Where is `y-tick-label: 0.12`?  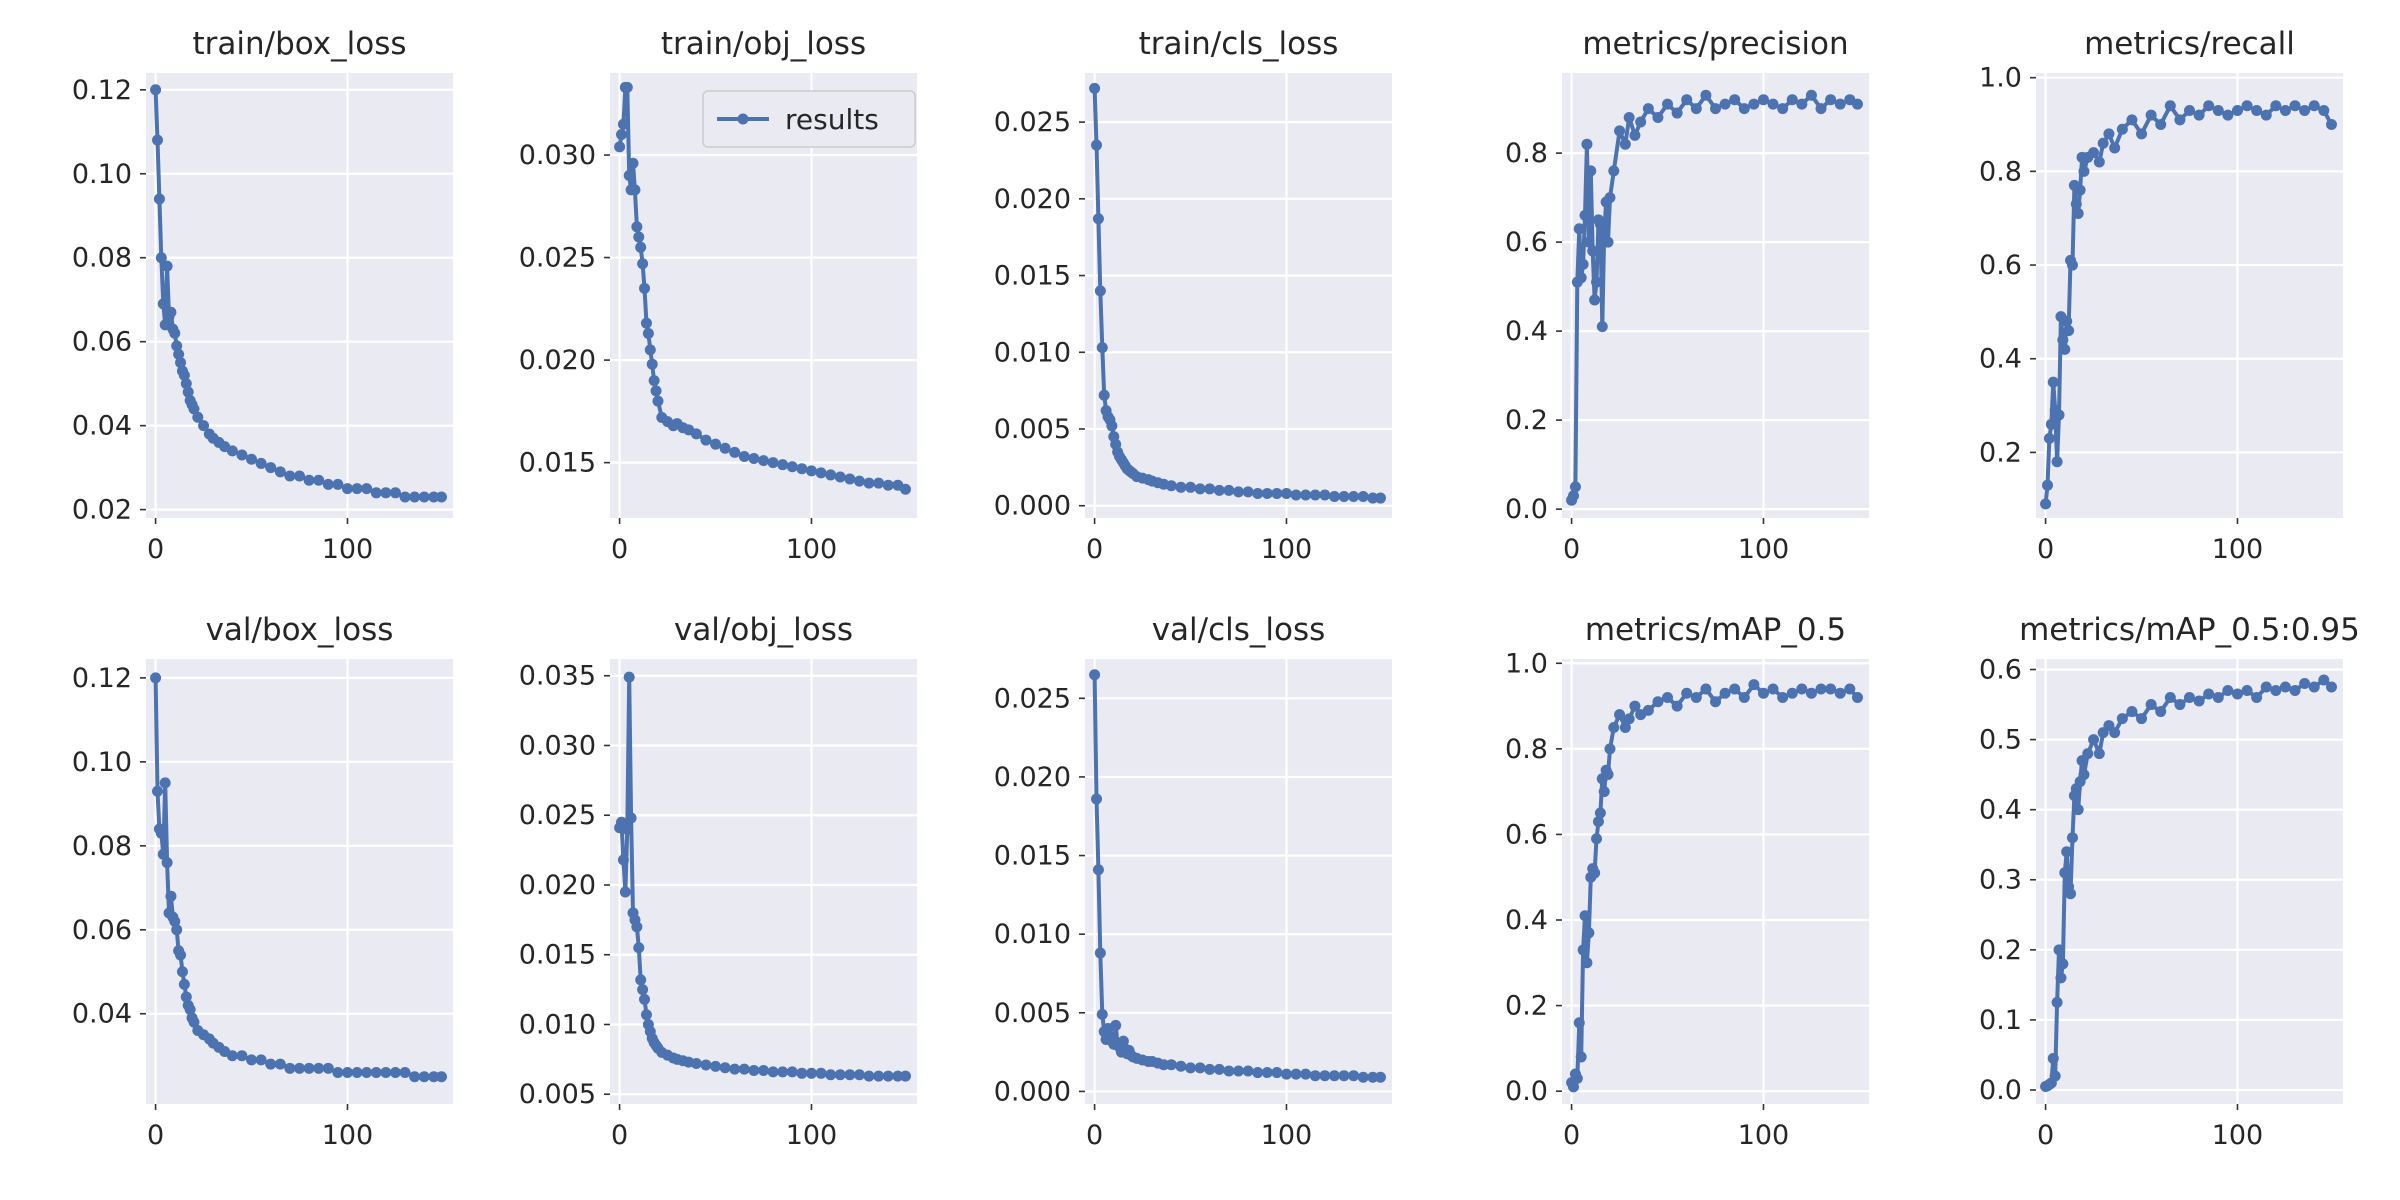 y-tick-label: 0.12 is located at coordinates (102, 90).